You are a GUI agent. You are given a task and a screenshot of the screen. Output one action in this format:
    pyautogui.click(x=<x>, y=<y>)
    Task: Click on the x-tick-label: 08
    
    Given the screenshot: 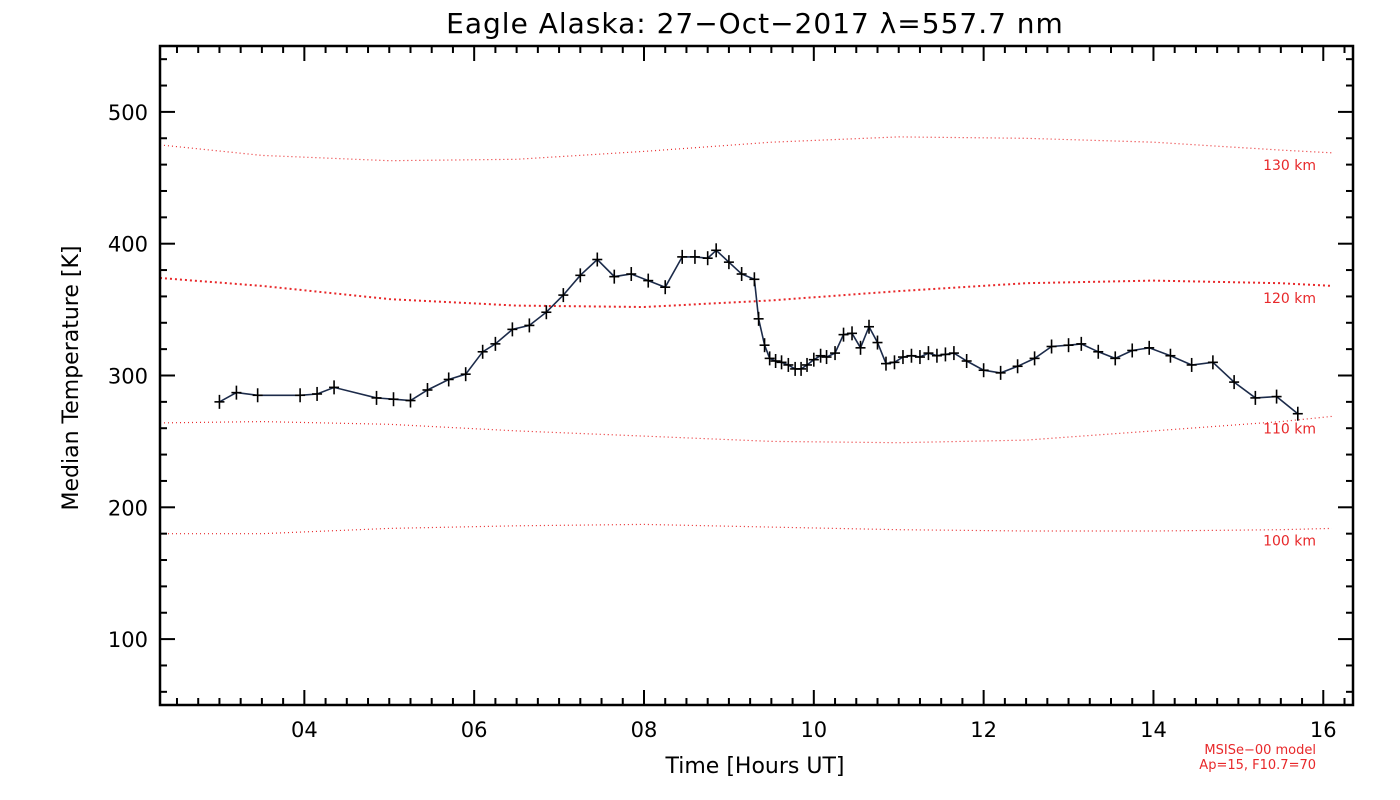 What is the action you would take?
    pyautogui.click(x=644, y=730)
    